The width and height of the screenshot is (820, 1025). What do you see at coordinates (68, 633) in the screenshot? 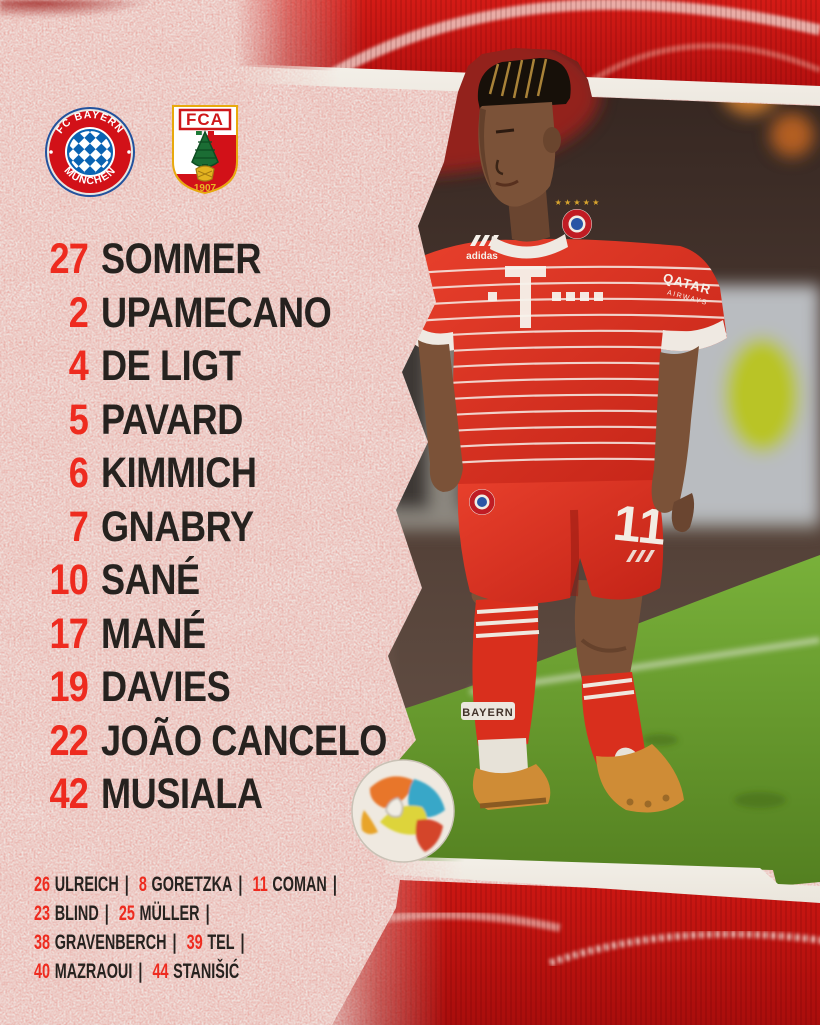
I see `player-number: 17` at bounding box center [68, 633].